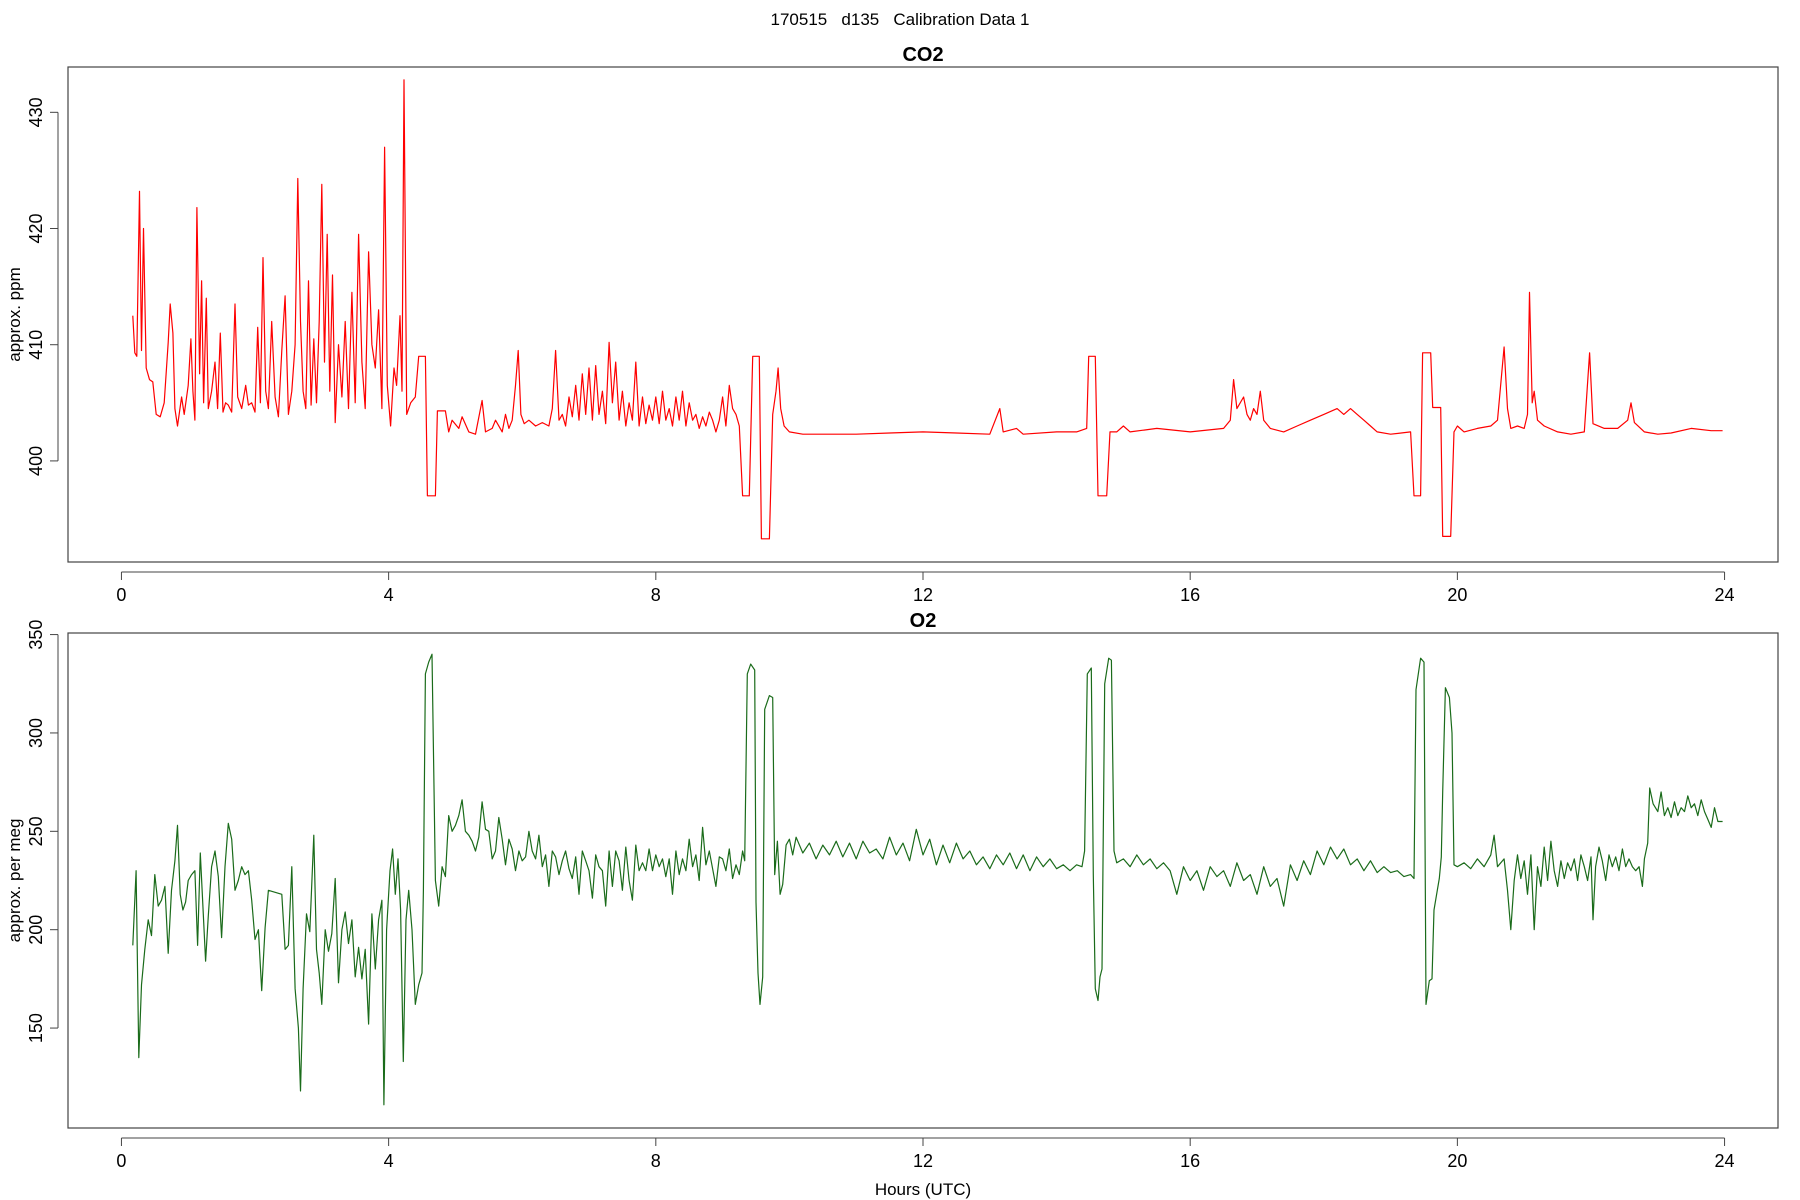 The image size is (1800, 1200). Describe the element at coordinates (1457, 1161) in the screenshot. I see `o2-x-tick-label: 20` at that location.